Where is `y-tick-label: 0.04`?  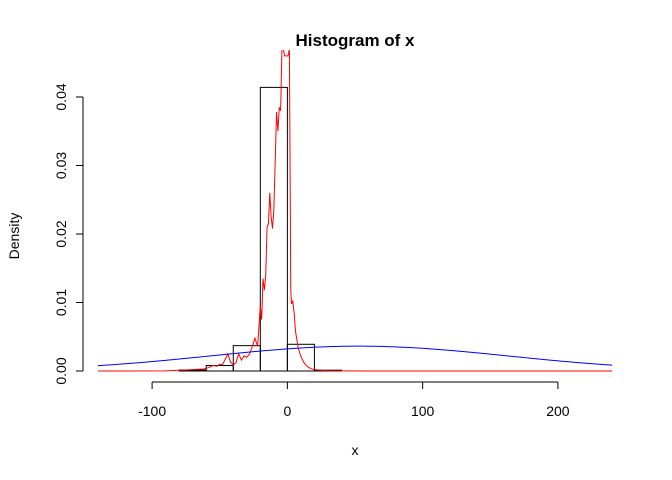
y-tick-label: 0.04 is located at coordinates (61, 96).